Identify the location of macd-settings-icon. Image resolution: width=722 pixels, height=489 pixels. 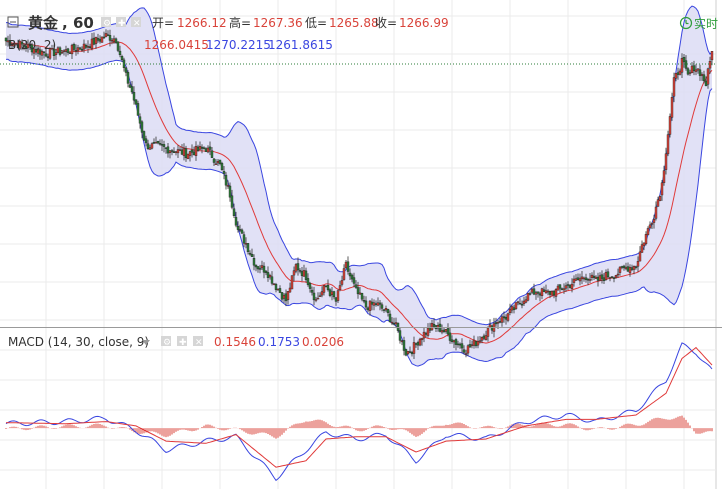
(166, 341).